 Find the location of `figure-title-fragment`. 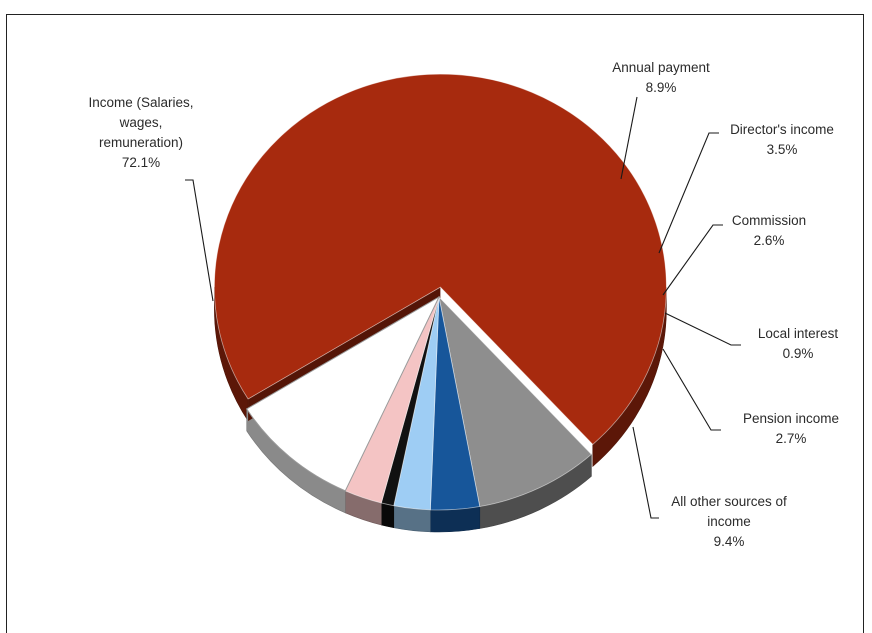

figure-title-fragment is located at coordinates (436, 5).